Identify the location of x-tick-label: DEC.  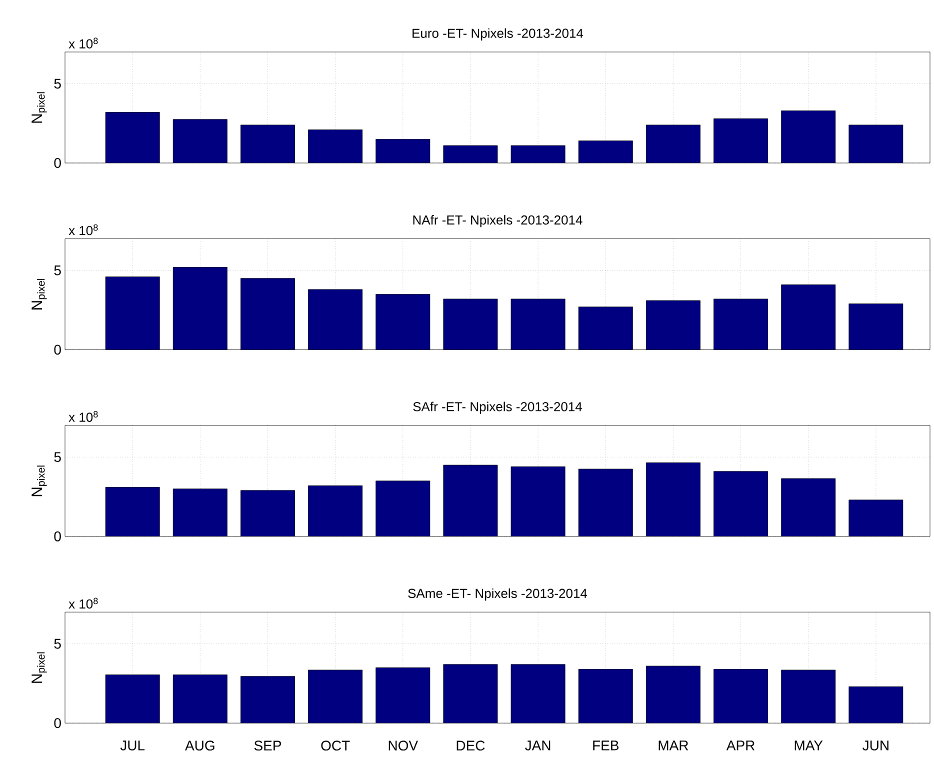
(470, 745).